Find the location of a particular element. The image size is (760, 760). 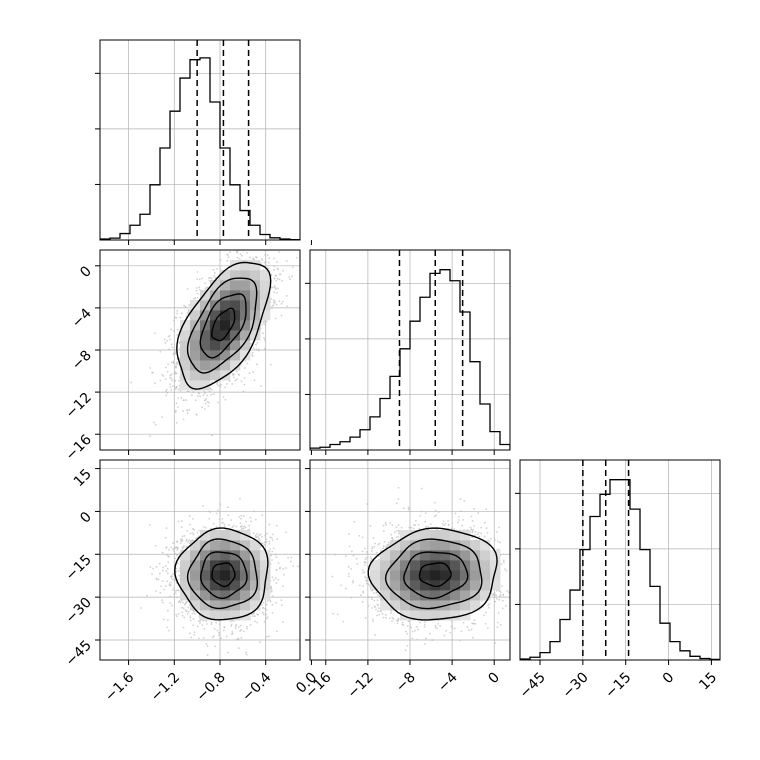

density-shading is located at coordinates (225, 325).